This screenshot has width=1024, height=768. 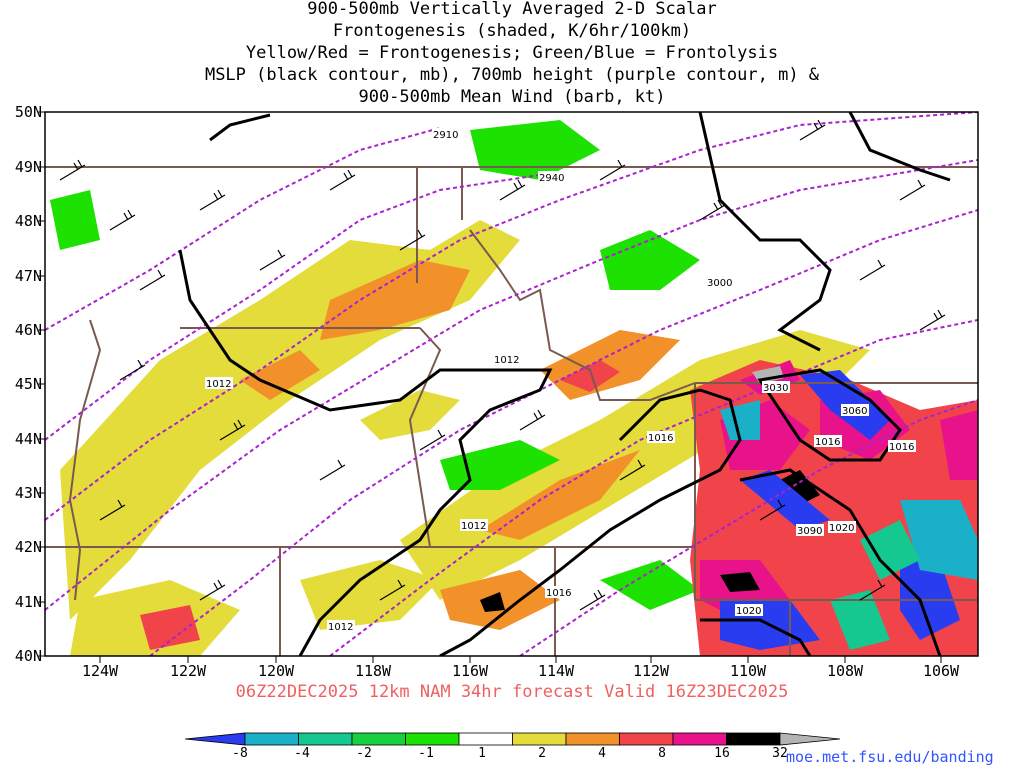 I want to click on colorbar-label: 32, so click(x=780, y=753).